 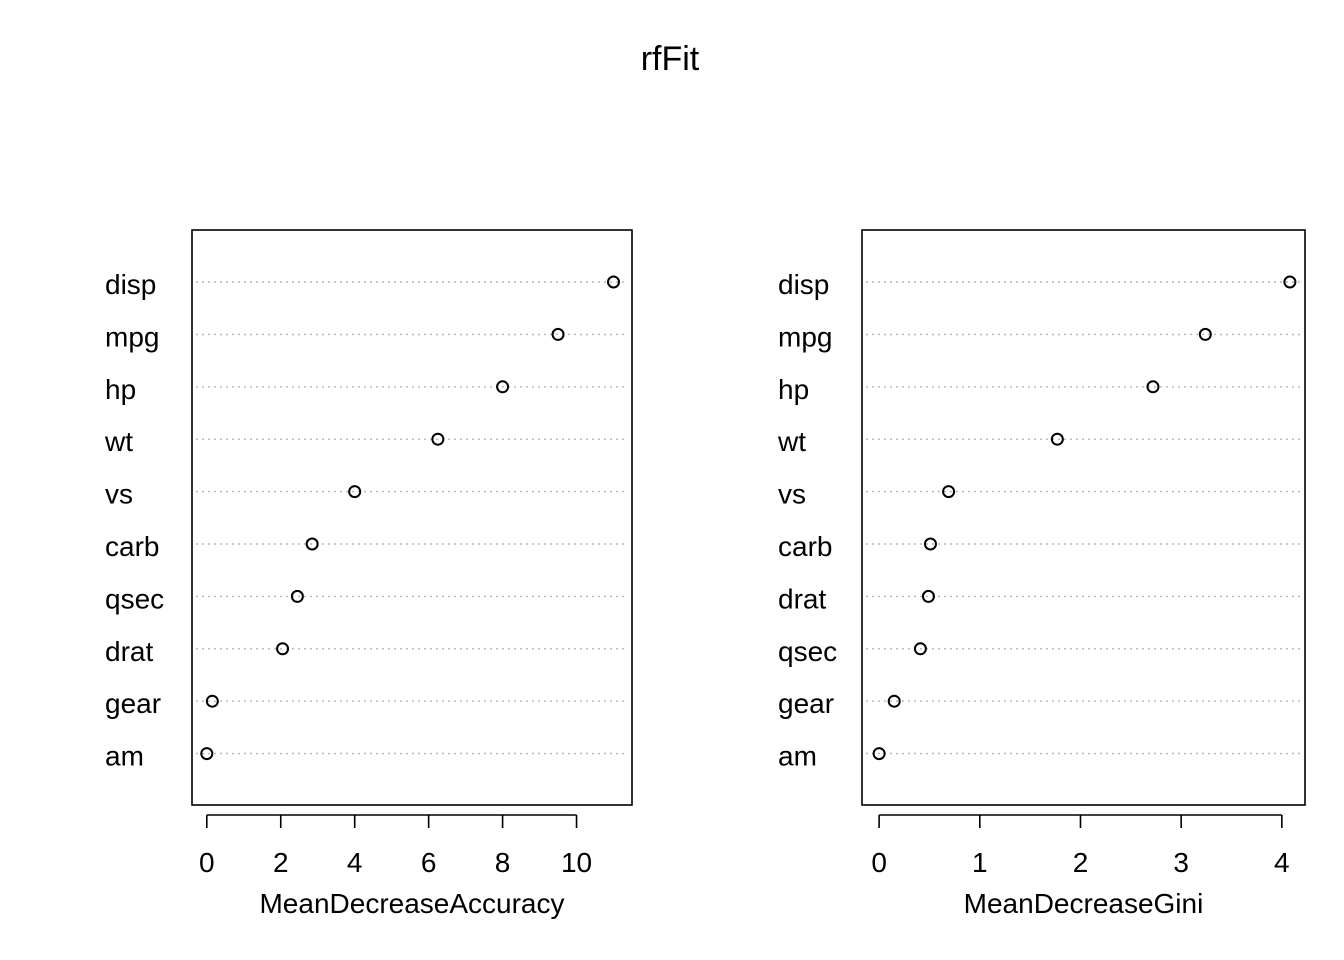 I want to click on main-title: rfFit, so click(x=670, y=59).